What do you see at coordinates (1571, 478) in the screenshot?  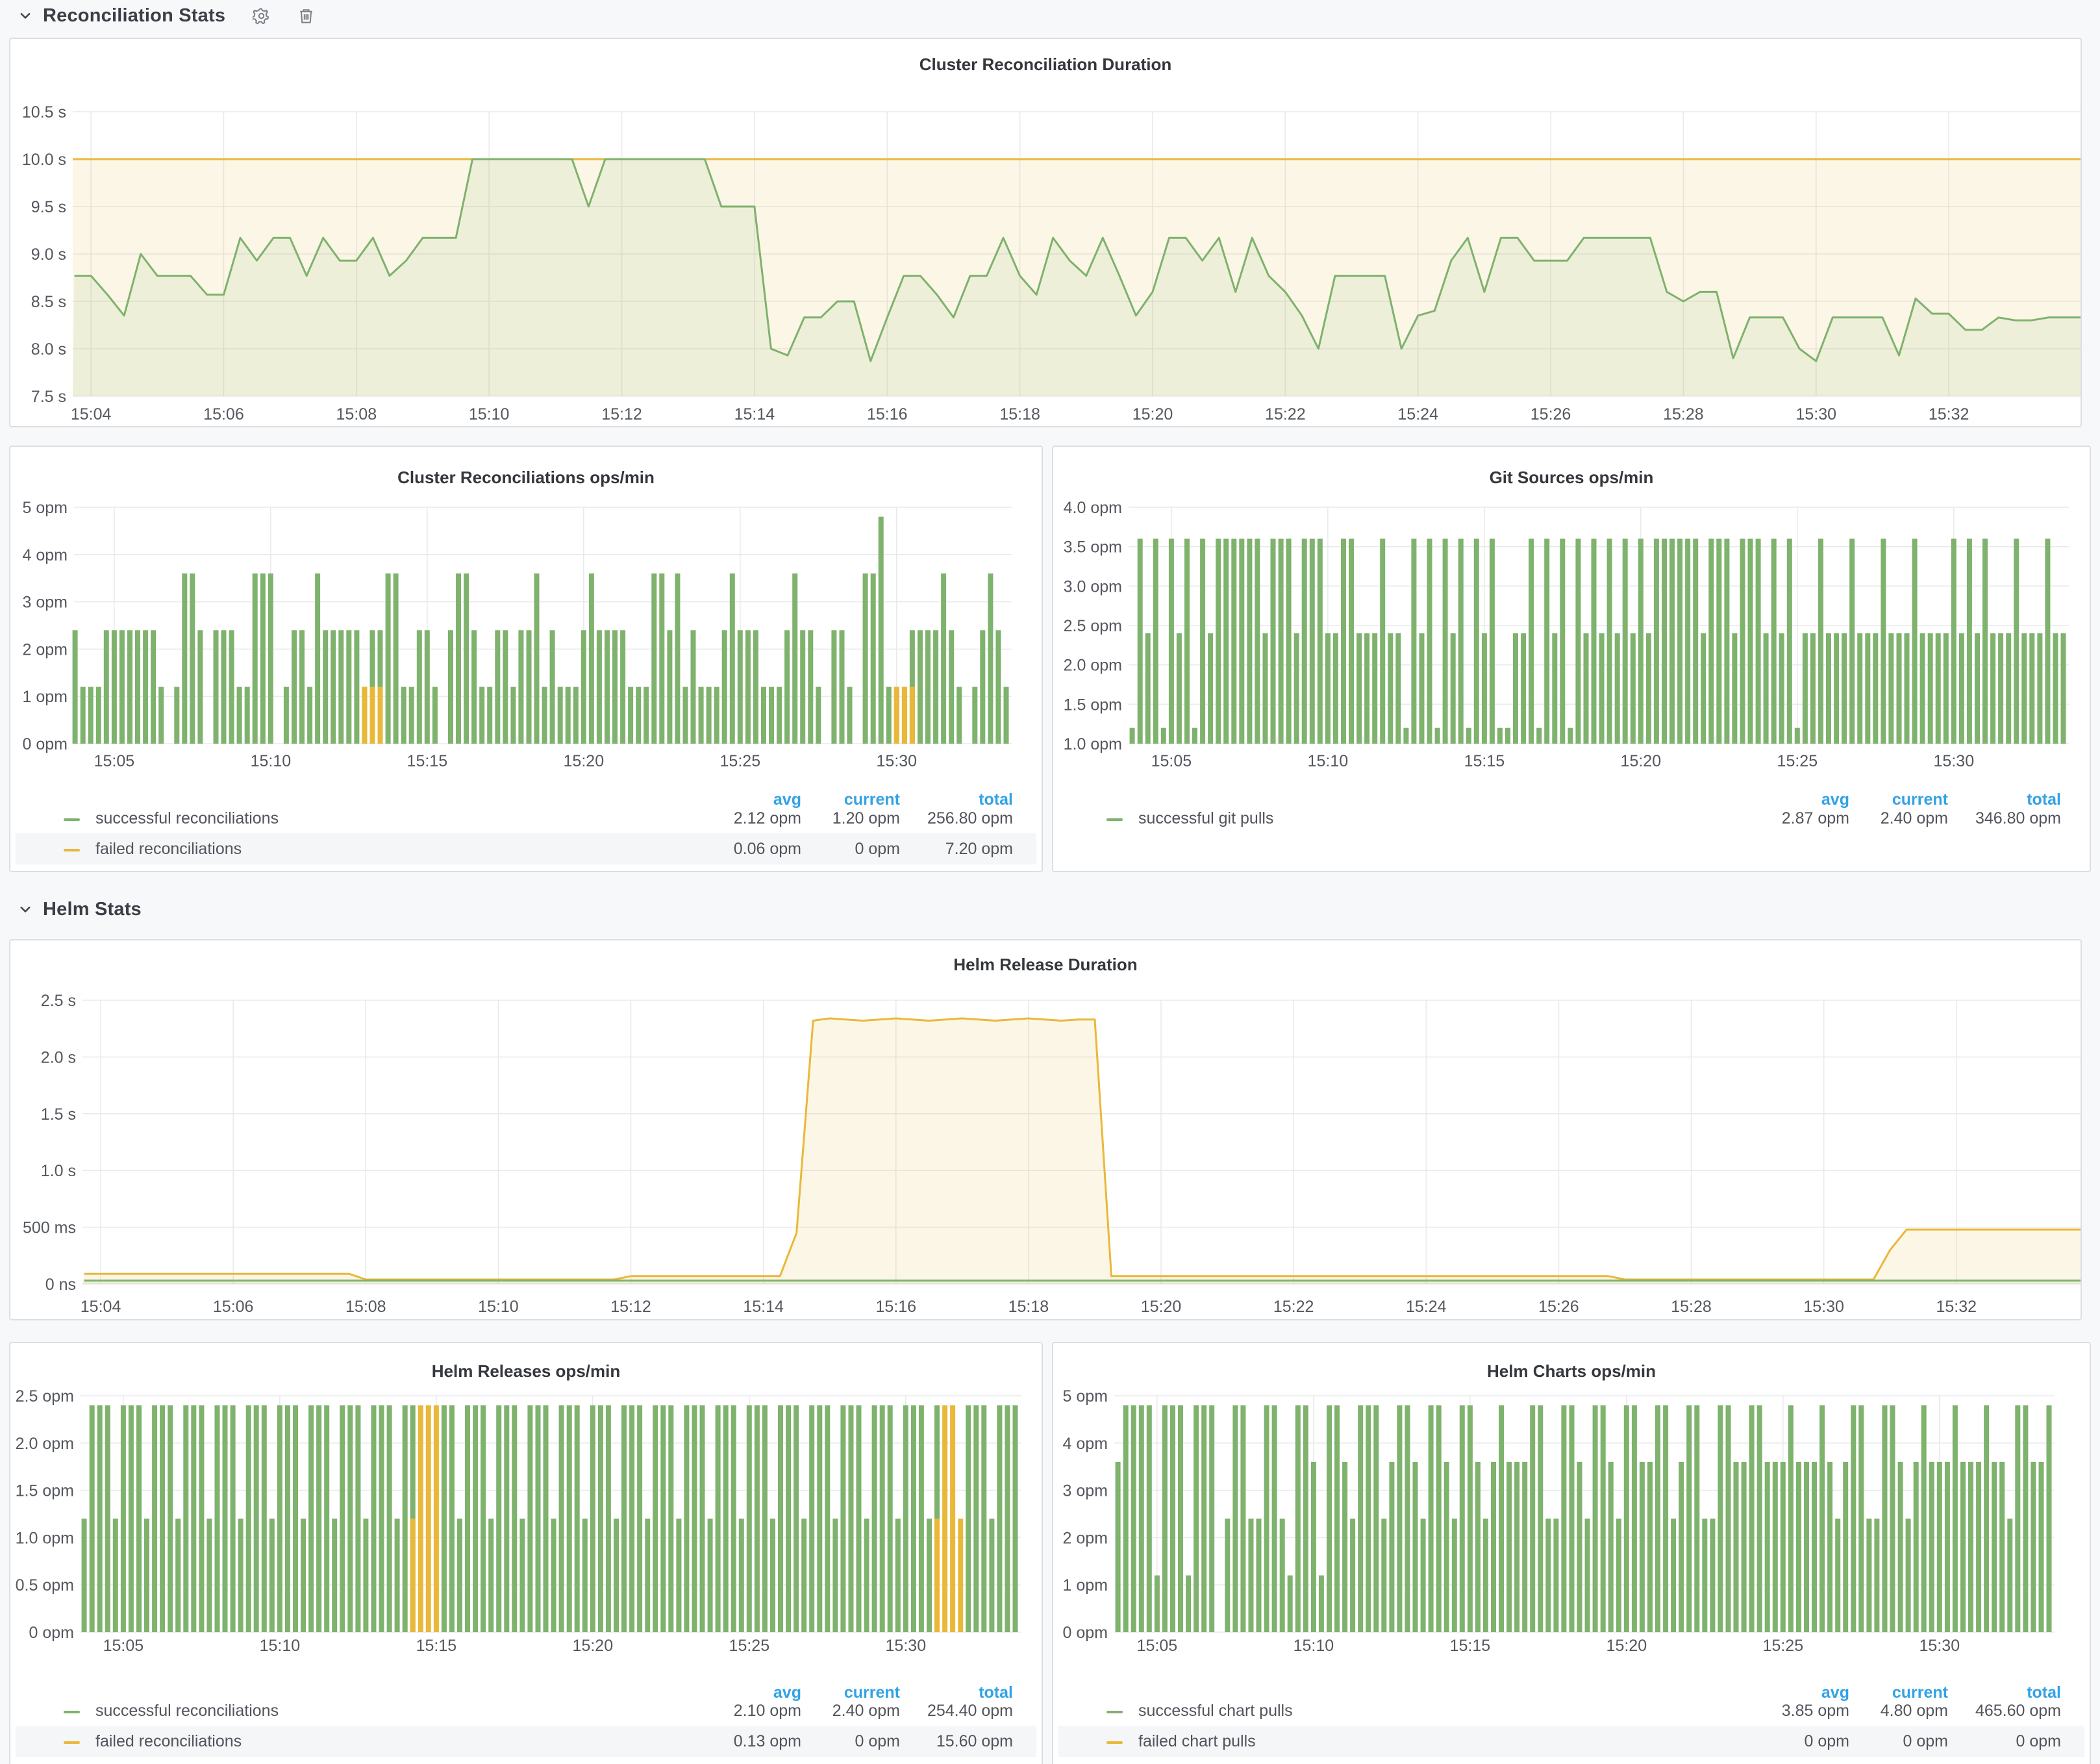 I see `panel-title: Git Sources ops/min` at bounding box center [1571, 478].